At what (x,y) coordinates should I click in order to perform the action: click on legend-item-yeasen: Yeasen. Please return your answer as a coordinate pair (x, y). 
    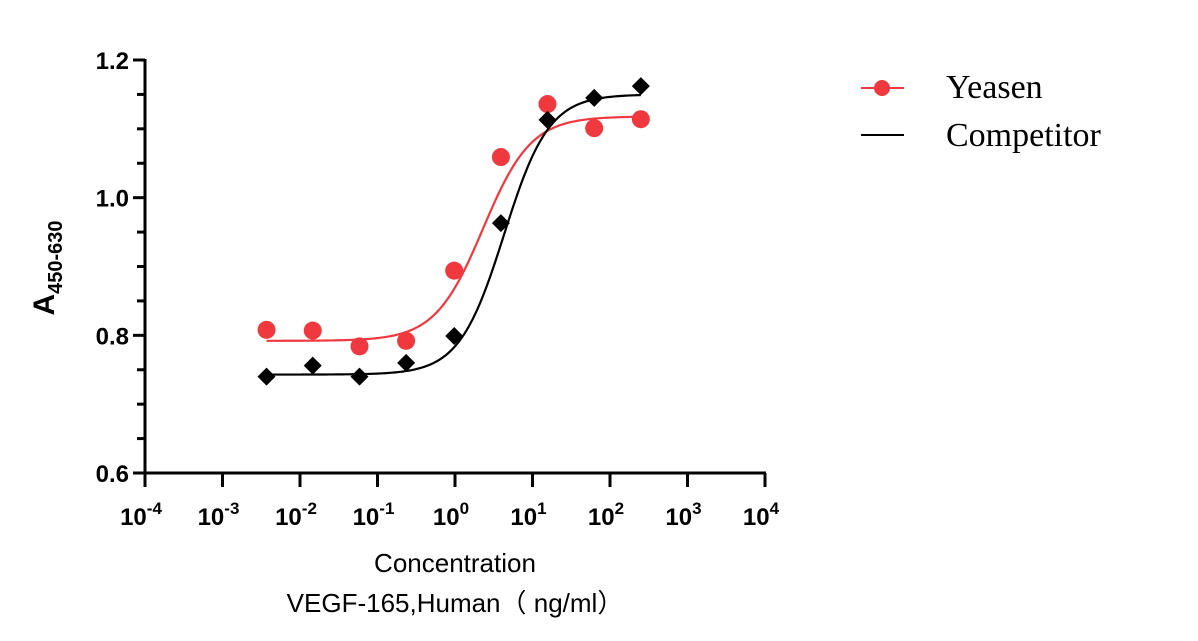
    Looking at the image, I should click on (952, 87).